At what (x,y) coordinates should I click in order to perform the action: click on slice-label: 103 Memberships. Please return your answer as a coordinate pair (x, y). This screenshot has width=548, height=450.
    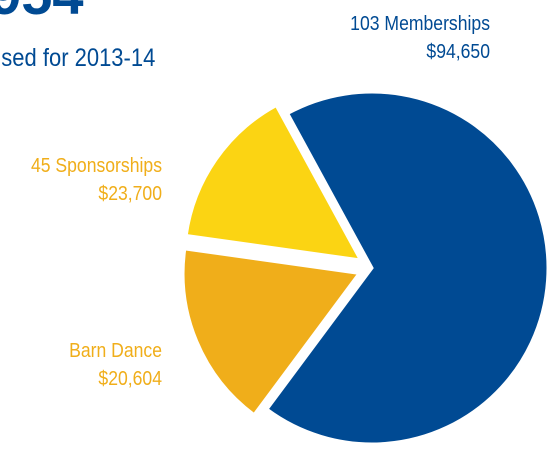
    Looking at the image, I should click on (420, 23).